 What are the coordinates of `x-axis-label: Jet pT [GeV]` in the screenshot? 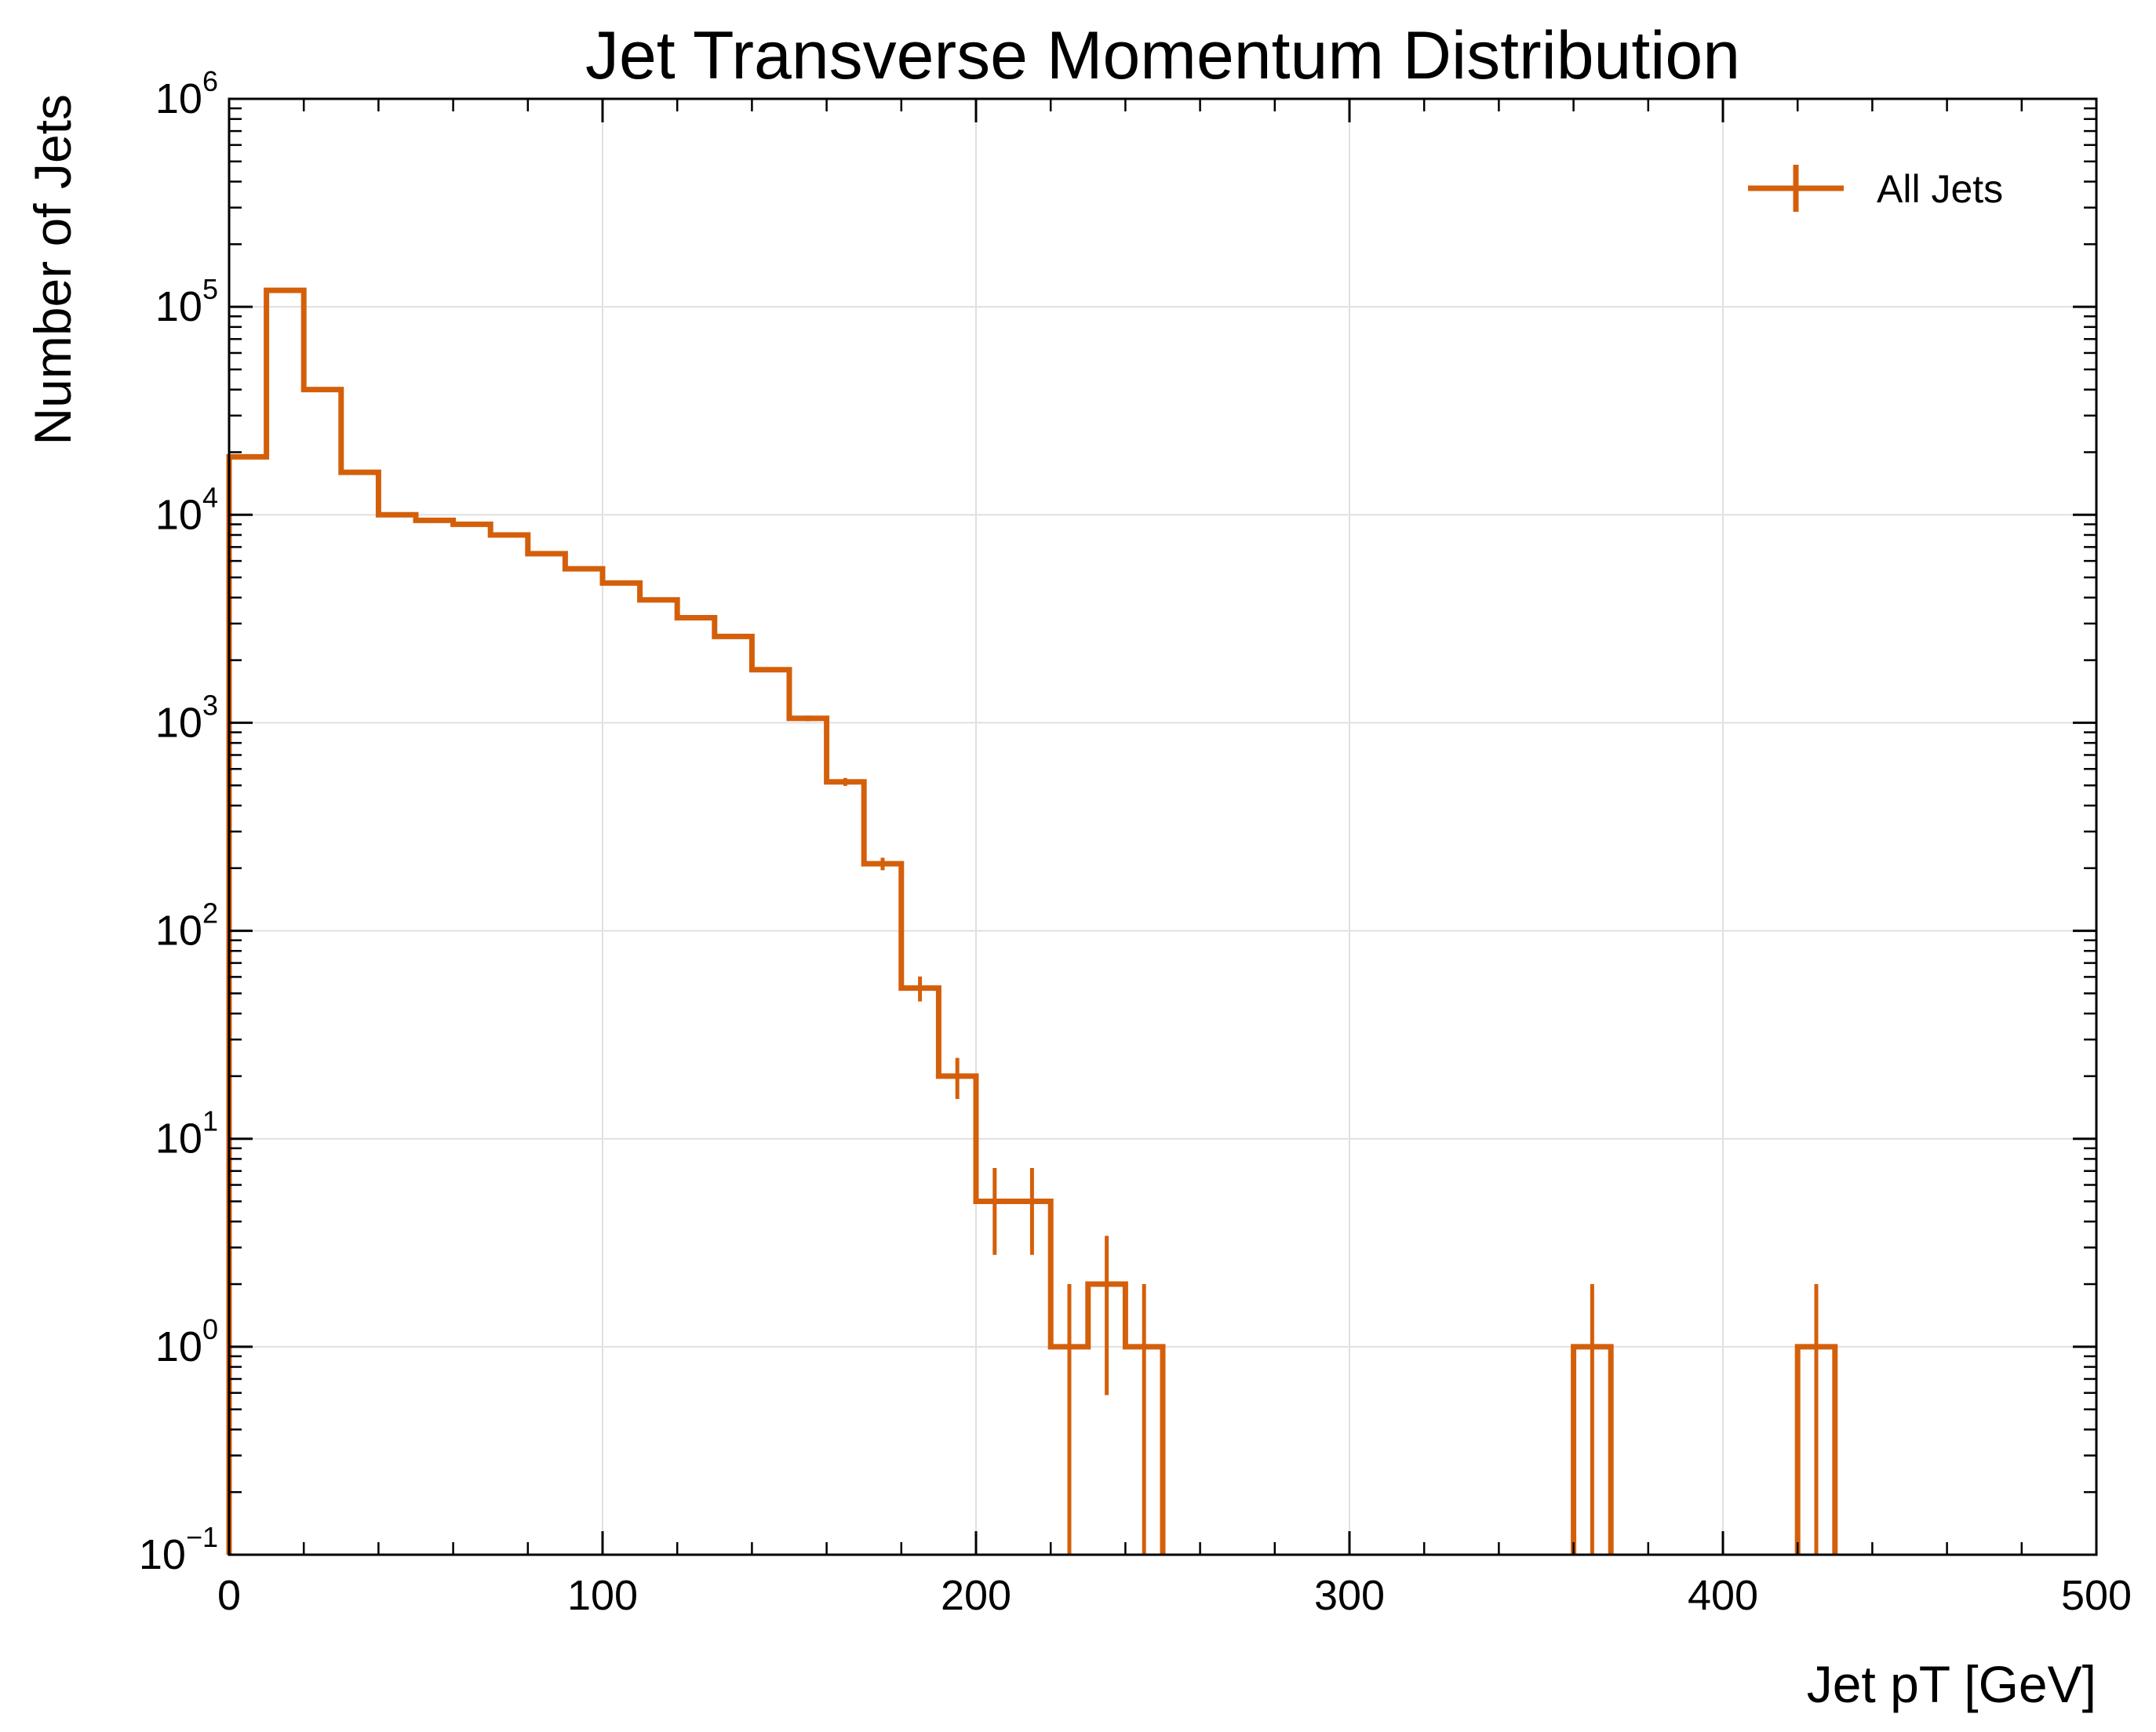 It's located at (1951, 1684).